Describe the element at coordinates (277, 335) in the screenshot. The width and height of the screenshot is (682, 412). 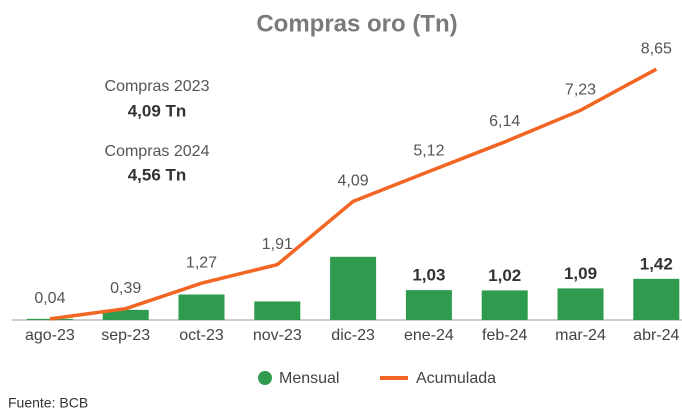
I see `x-tick-label: nov-23` at that location.